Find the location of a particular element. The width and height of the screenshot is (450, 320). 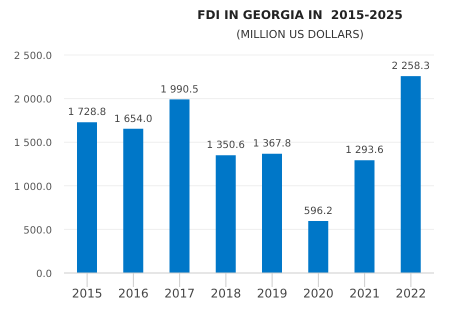

y-tick-label: 1 500.0 is located at coordinates (33, 144).